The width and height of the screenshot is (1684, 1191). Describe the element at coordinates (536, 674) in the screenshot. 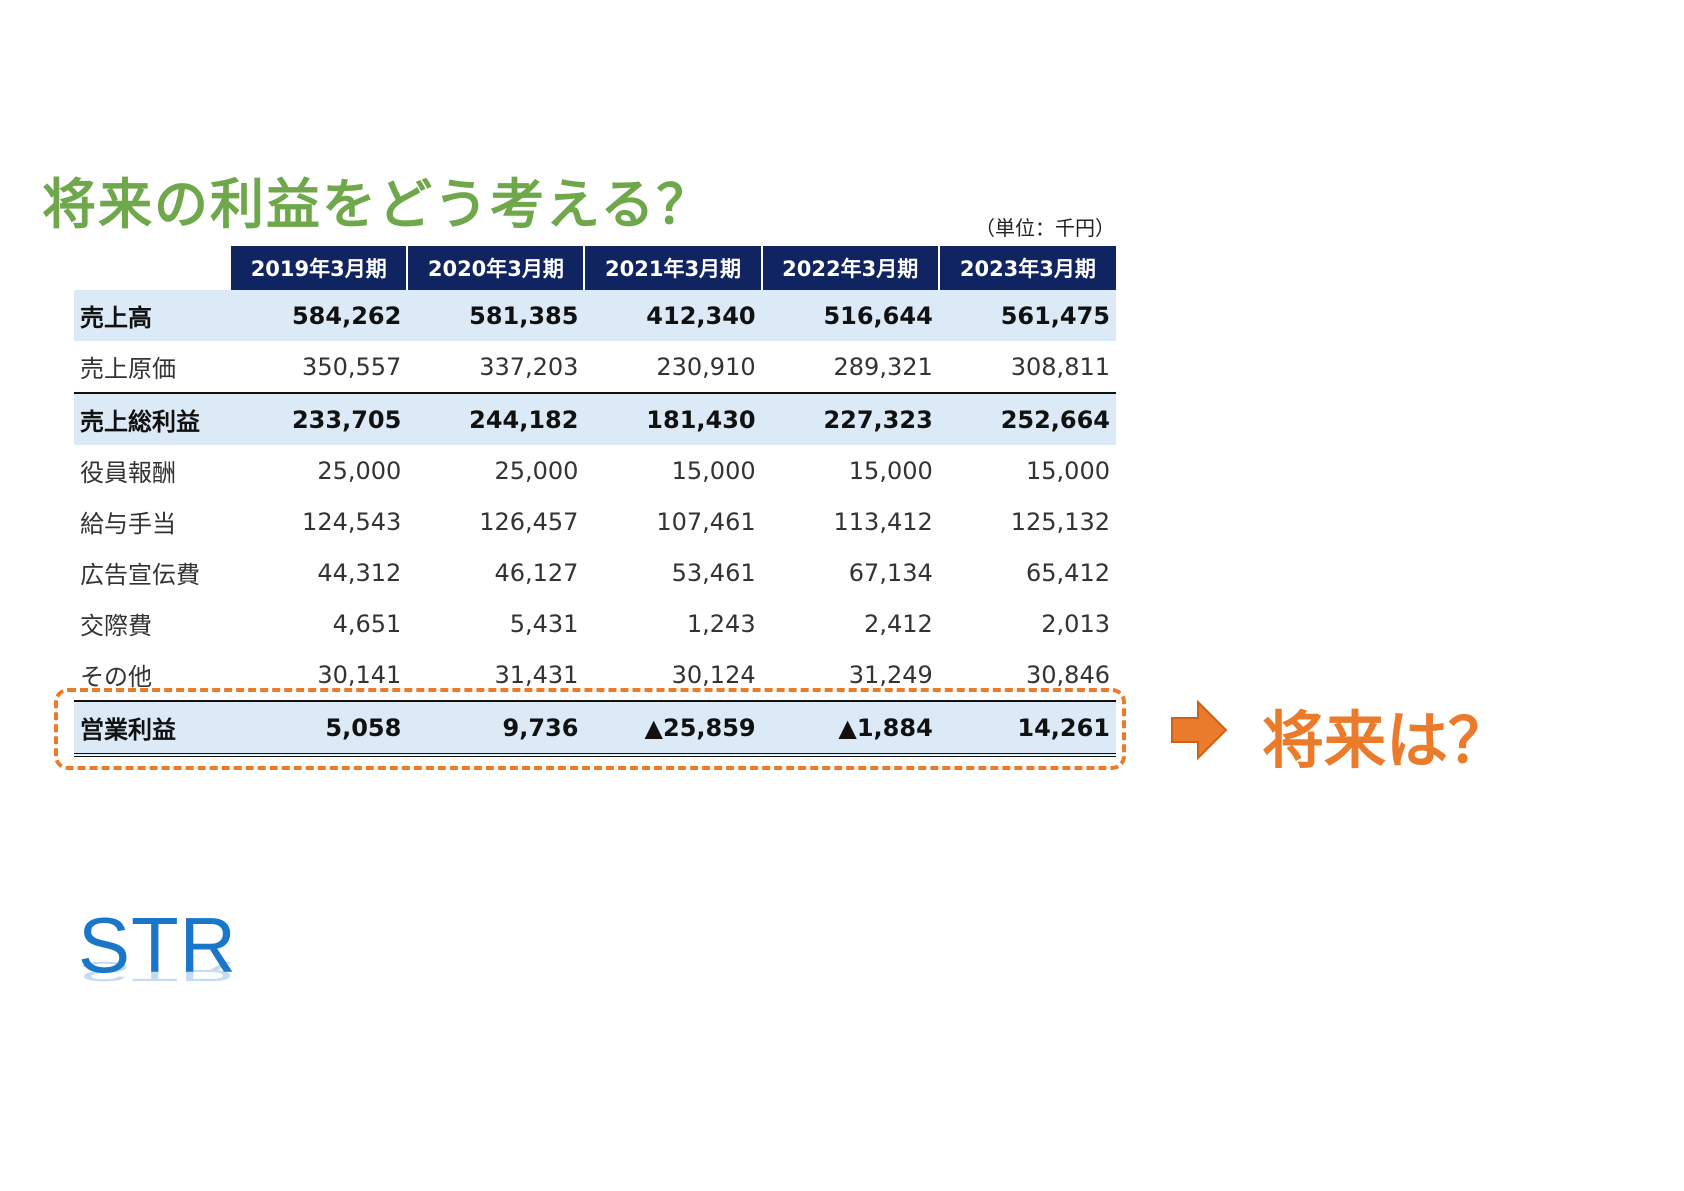

I see `table-cell: 31,431` at that location.